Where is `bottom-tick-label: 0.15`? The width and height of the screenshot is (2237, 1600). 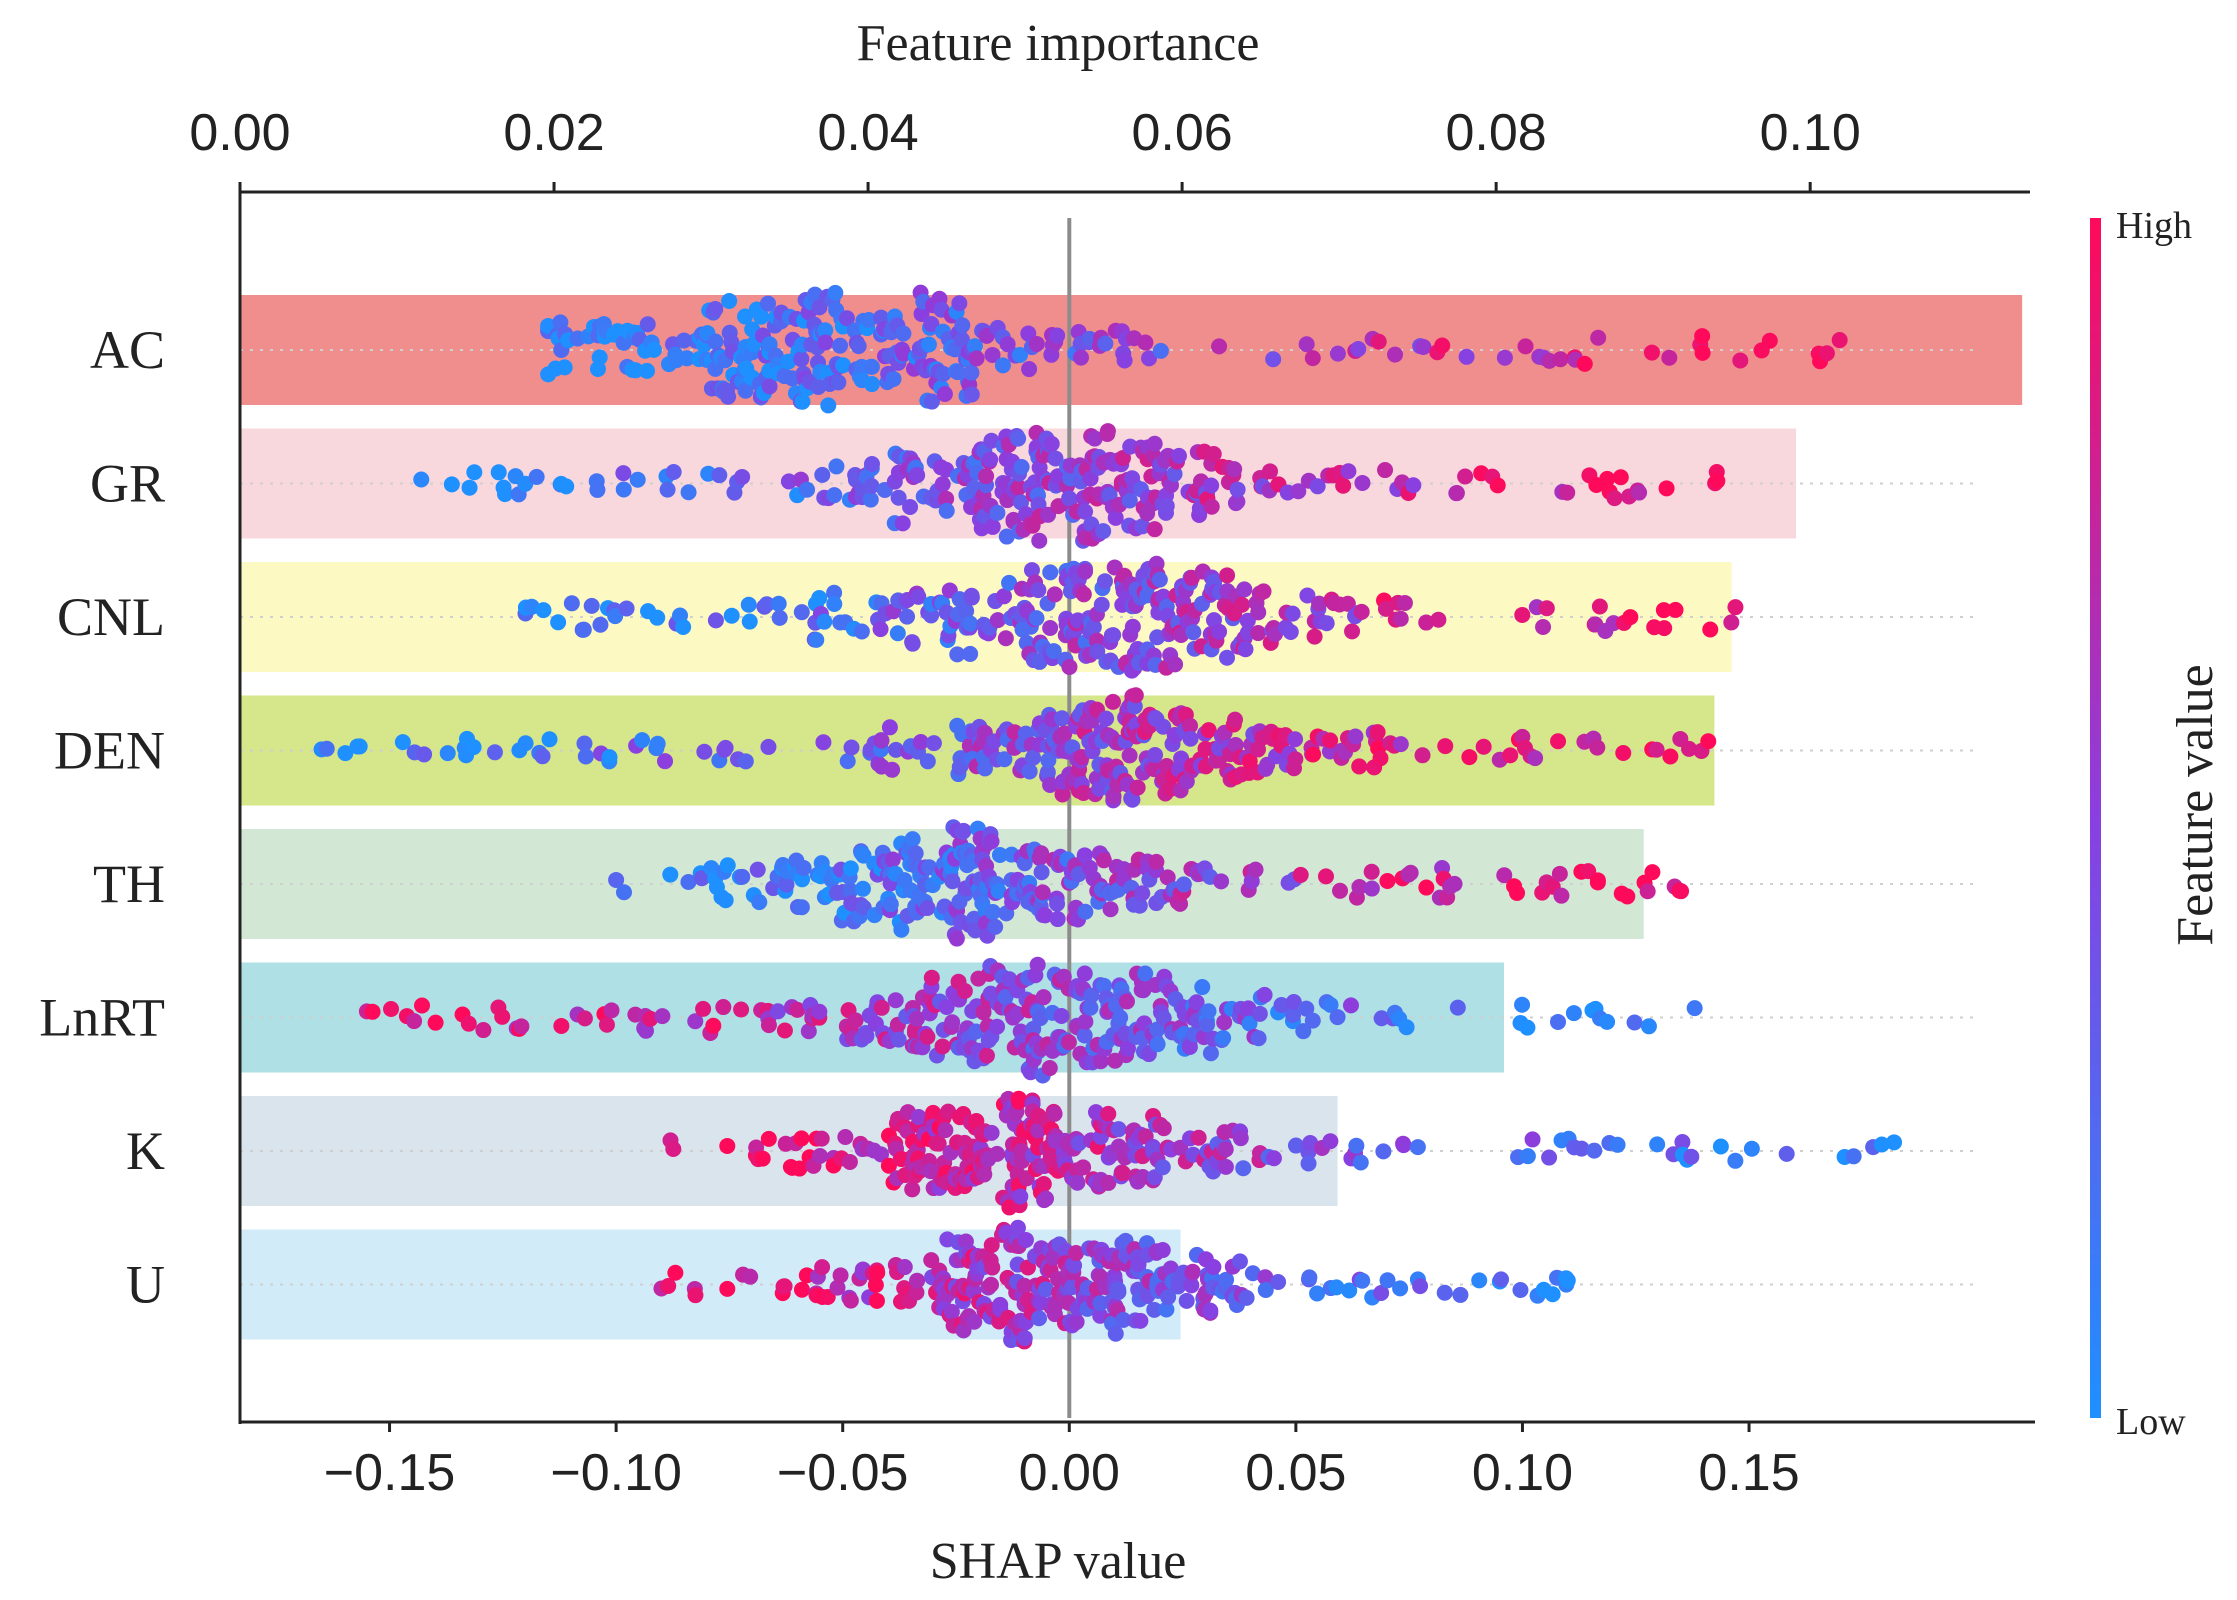 bottom-tick-label: 0.15 is located at coordinates (1748, 1473).